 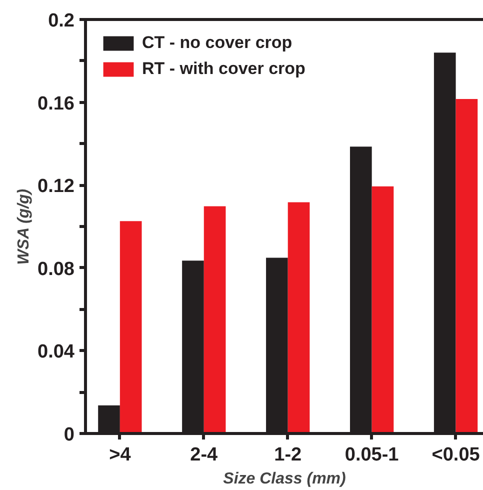 I want to click on legend-label: RT - with cover crop, so click(x=224, y=69).